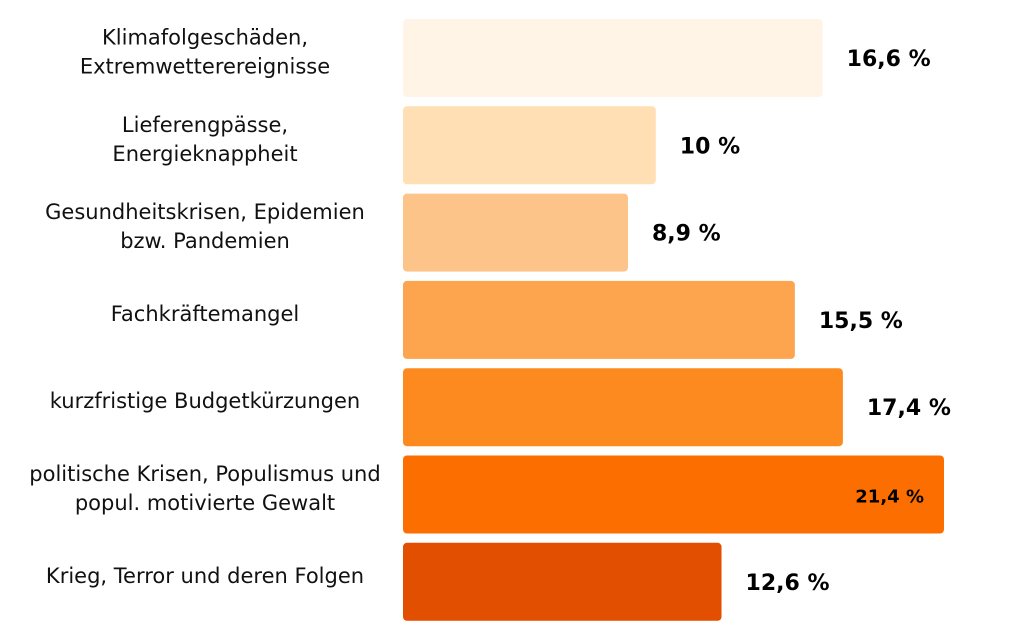 This screenshot has width=1024, height=640. Describe the element at coordinates (889, 59) in the screenshot. I see `value-label-1: 16,6 %` at that location.